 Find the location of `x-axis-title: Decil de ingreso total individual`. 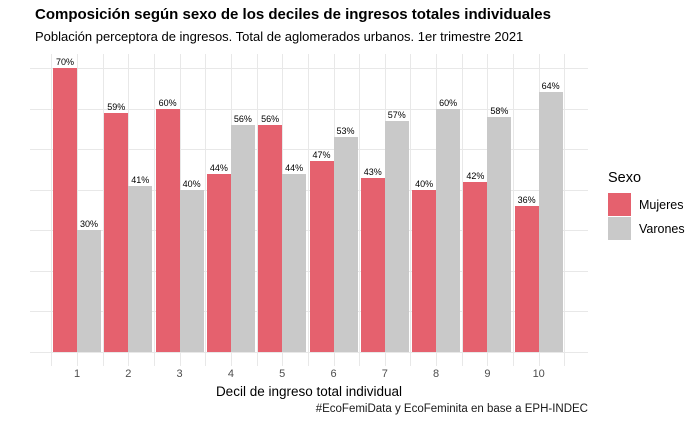

x-axis-title: Decil de ingreso total individual is located at coordinates (309, 391).